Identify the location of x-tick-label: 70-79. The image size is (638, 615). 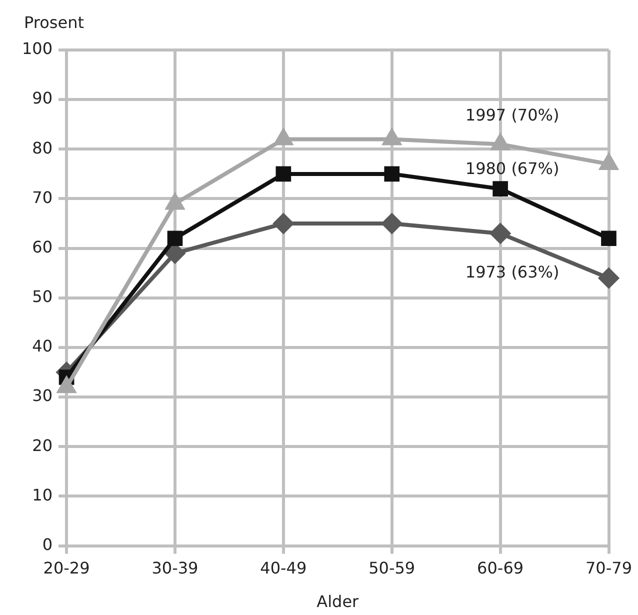
(609, 568).